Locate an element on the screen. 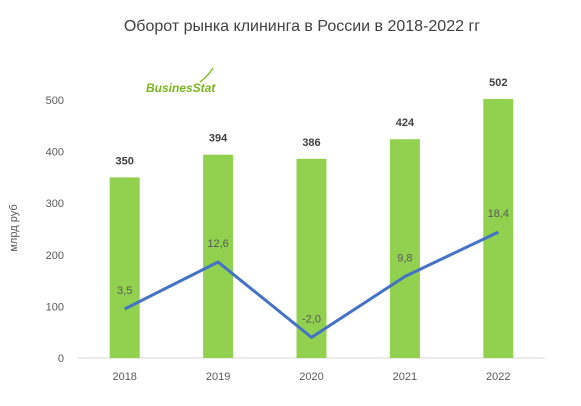 The image size is (581, 406). y-tick-label: 100 is located at coordinates (55, 307).